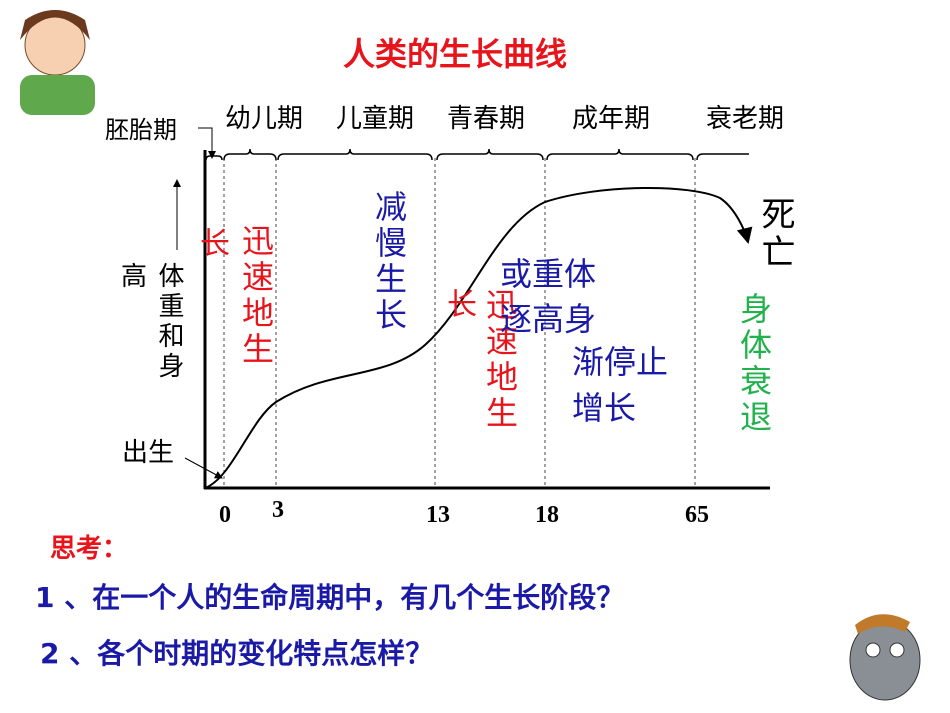  Describe the element at coordinates (604, 408) in the screenshot. I see `note: 增长` at that location.